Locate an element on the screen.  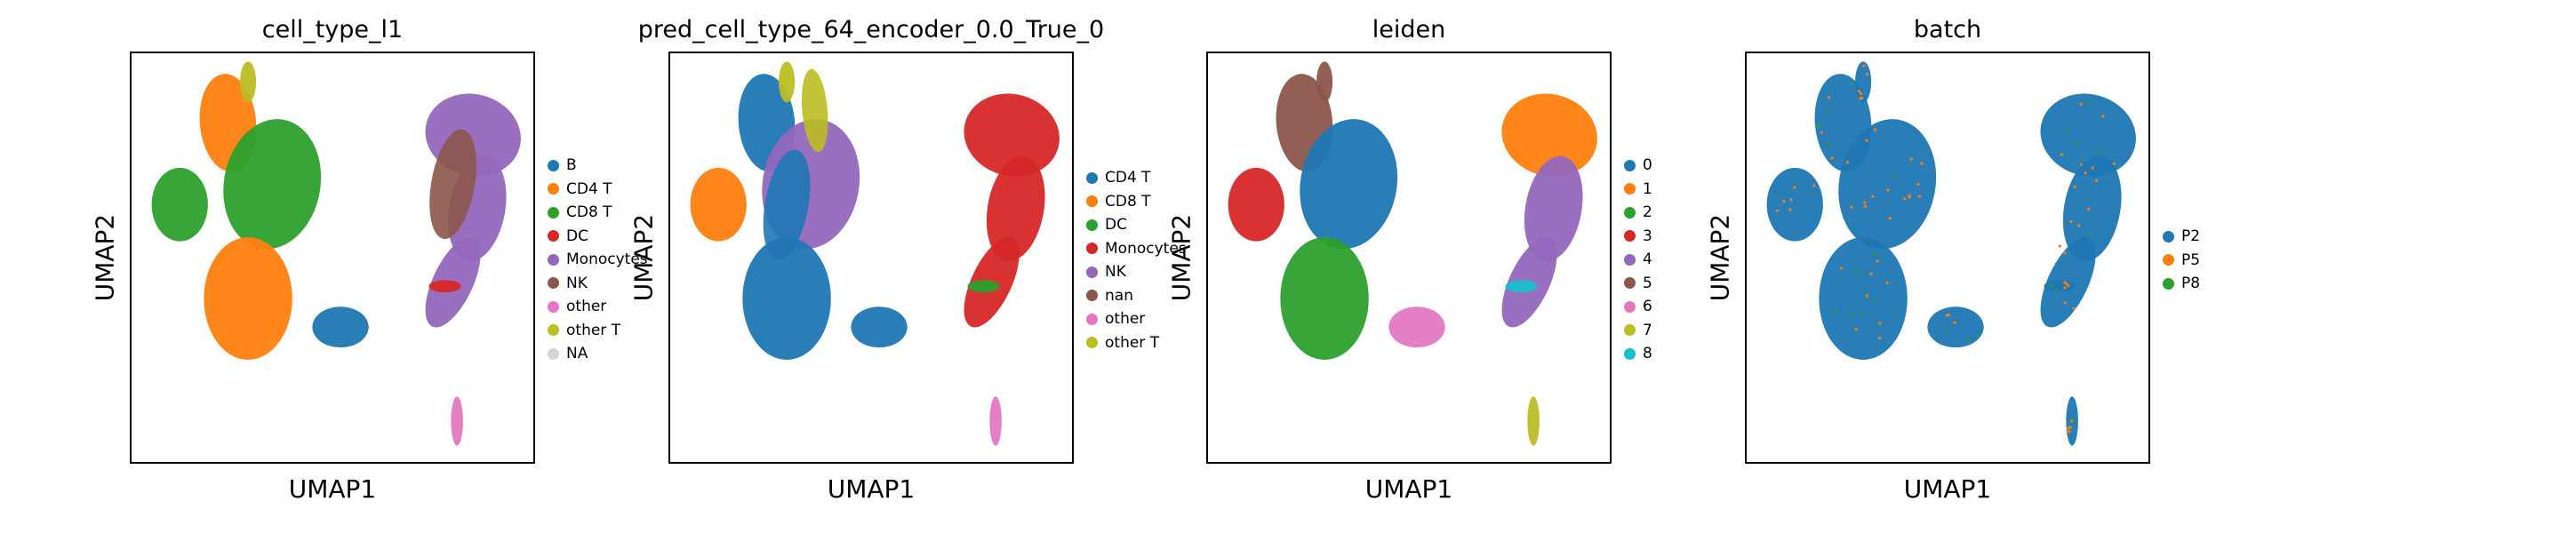
legend-item: 3 is located at coordinates (1638, 237).